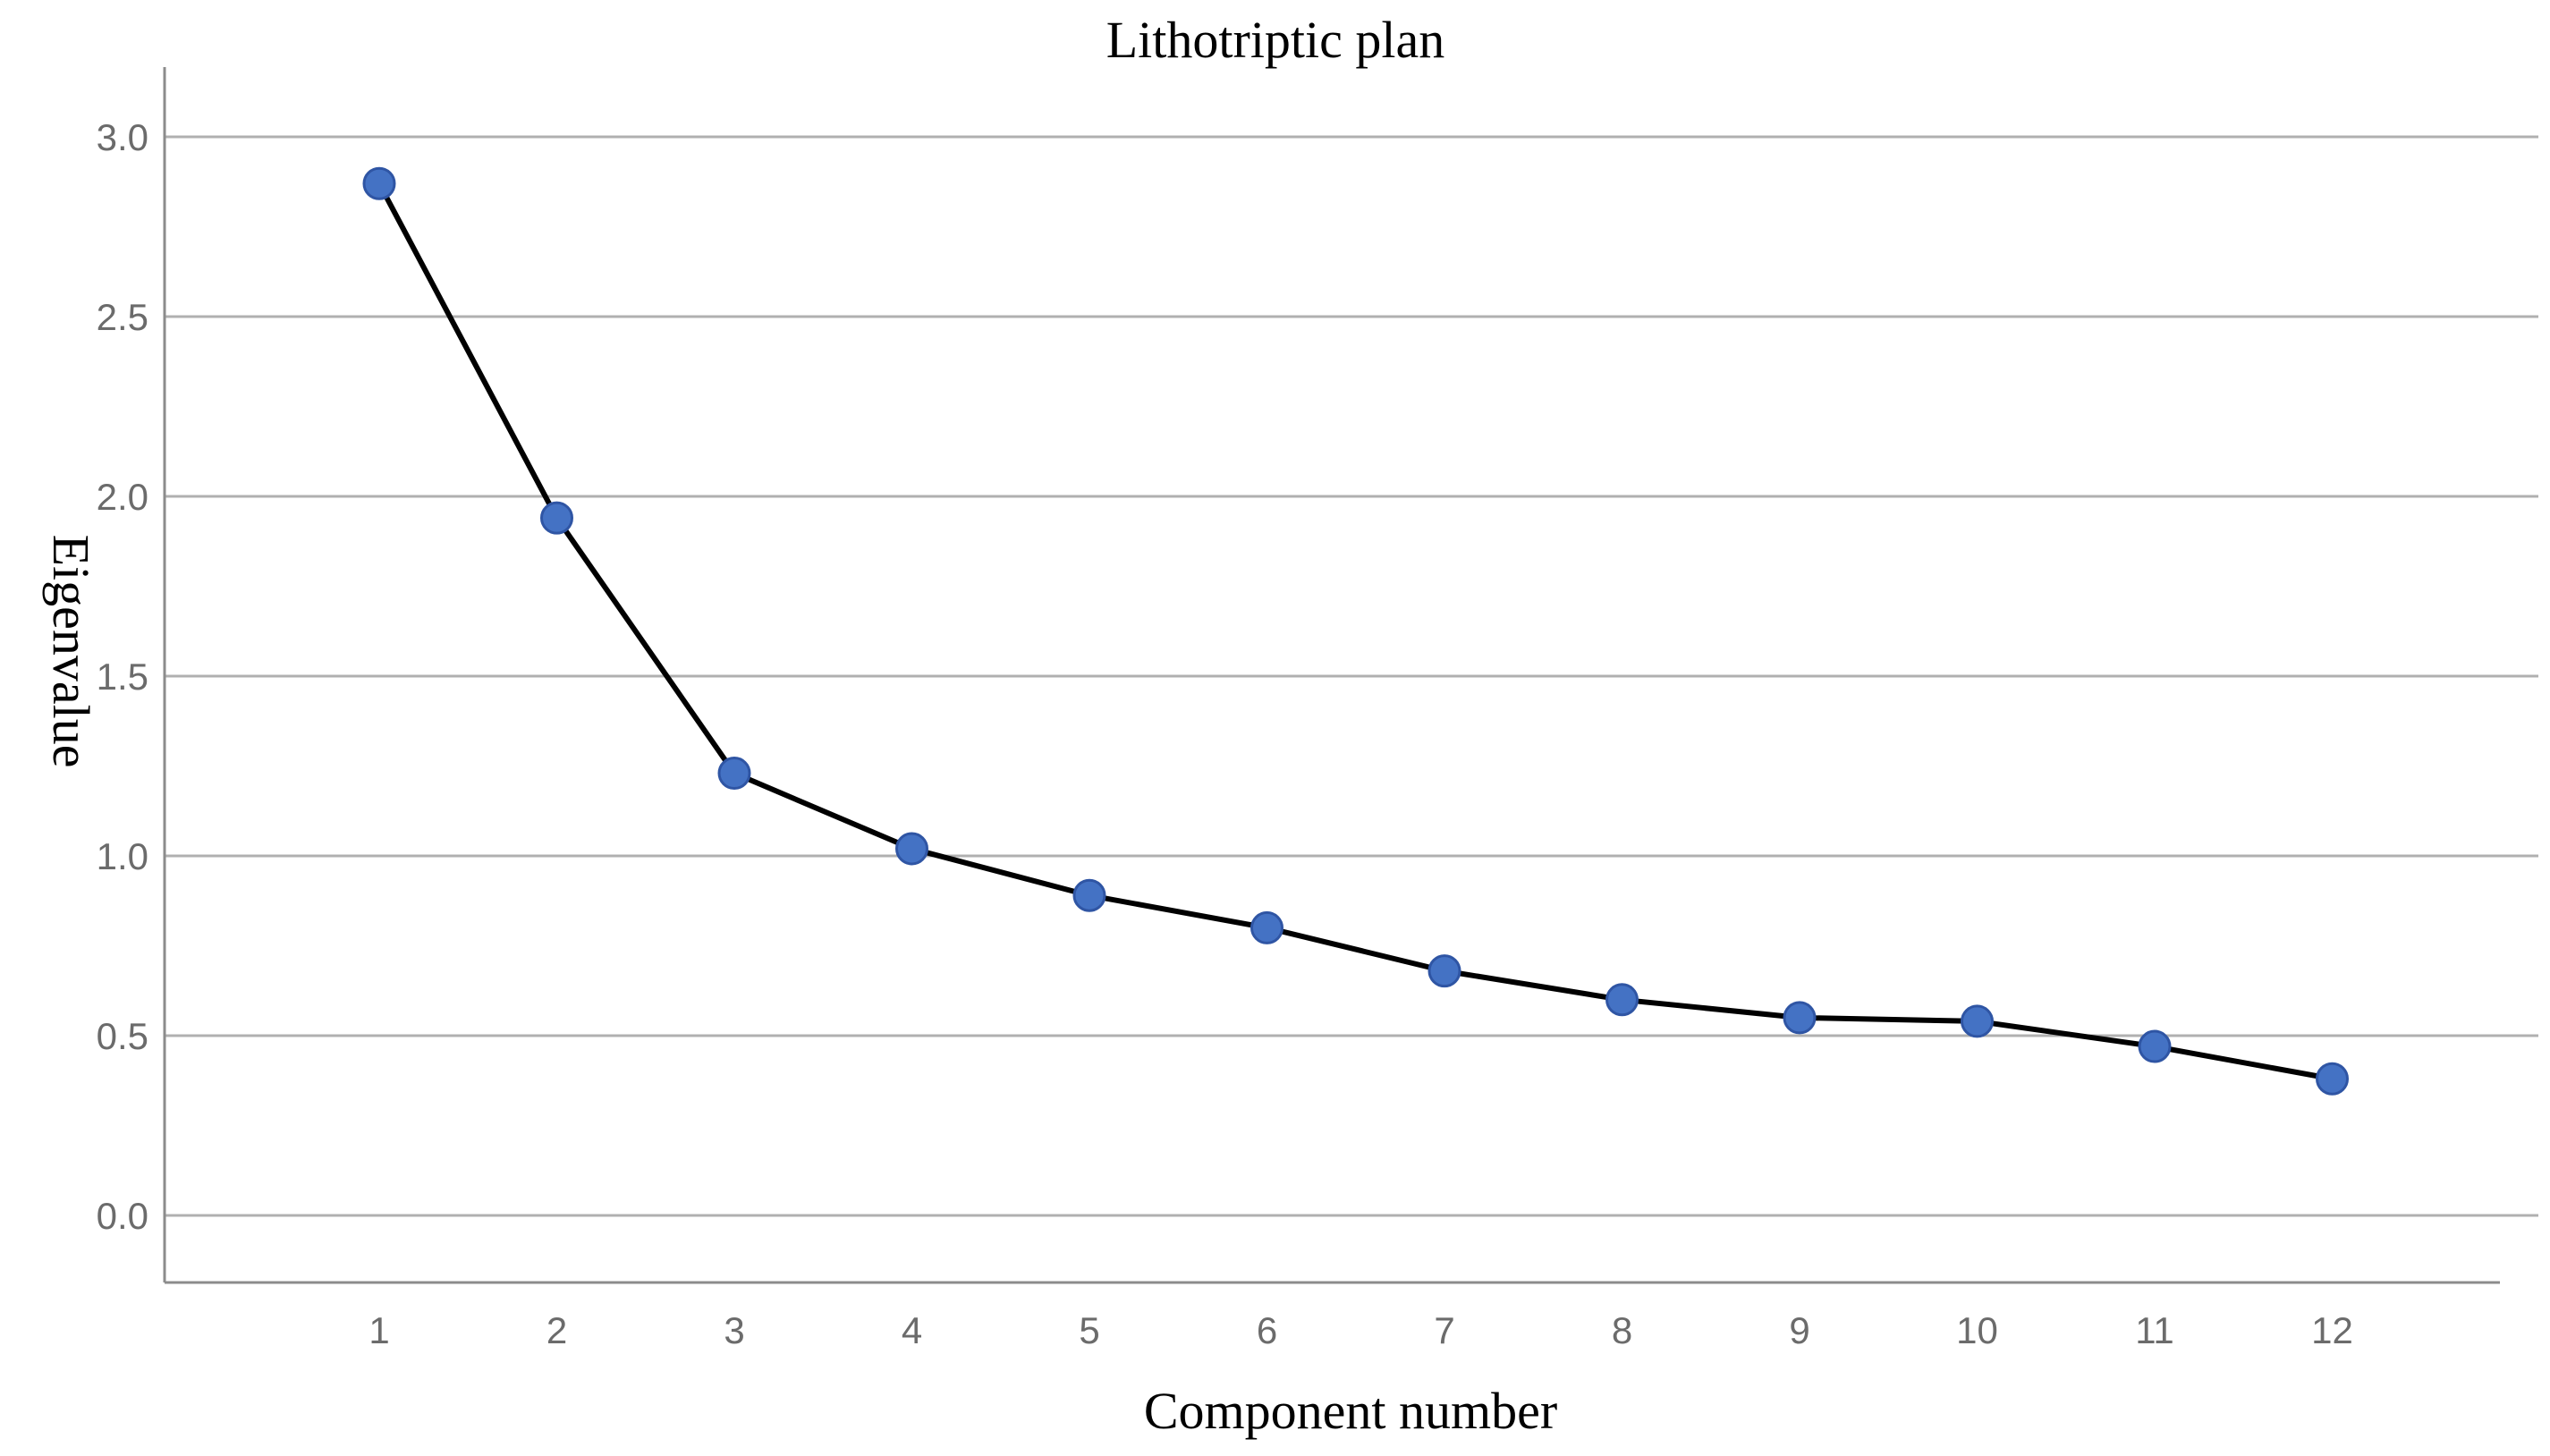 This screenshot has height=1456, width=2550. Describe the element at coordinates (122, 317) in the screenshot. I see `y-tick-label: 2.5` at that location.